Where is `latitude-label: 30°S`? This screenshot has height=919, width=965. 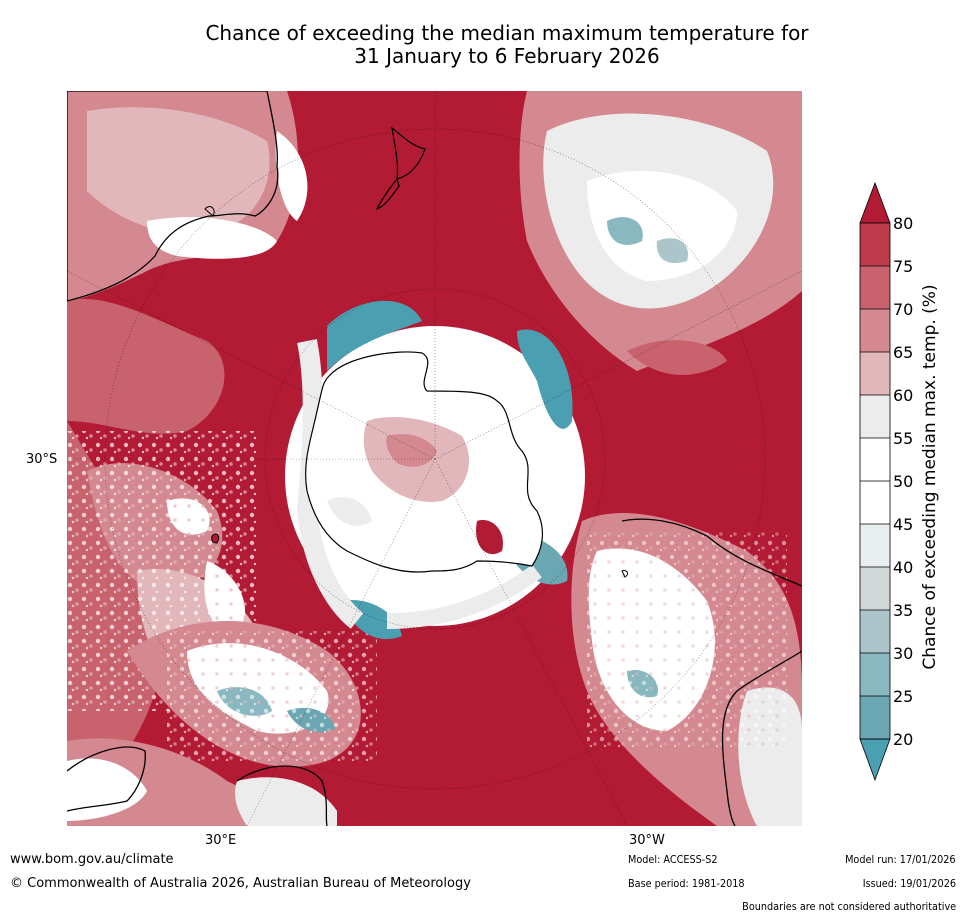 latitude-label: 30°S is located at coordinates (42, 459).